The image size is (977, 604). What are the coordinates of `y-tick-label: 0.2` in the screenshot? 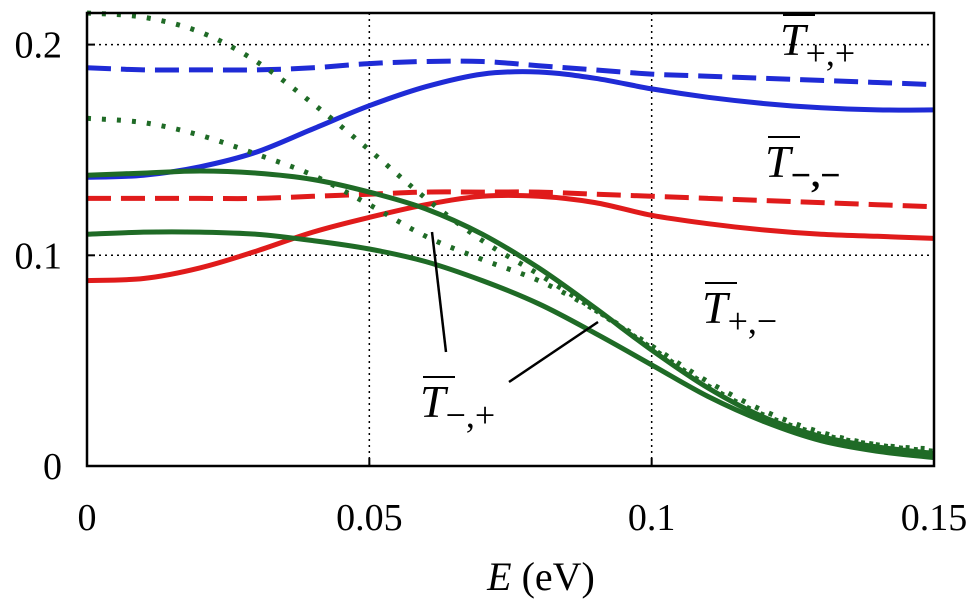 It's located at (39, 46).